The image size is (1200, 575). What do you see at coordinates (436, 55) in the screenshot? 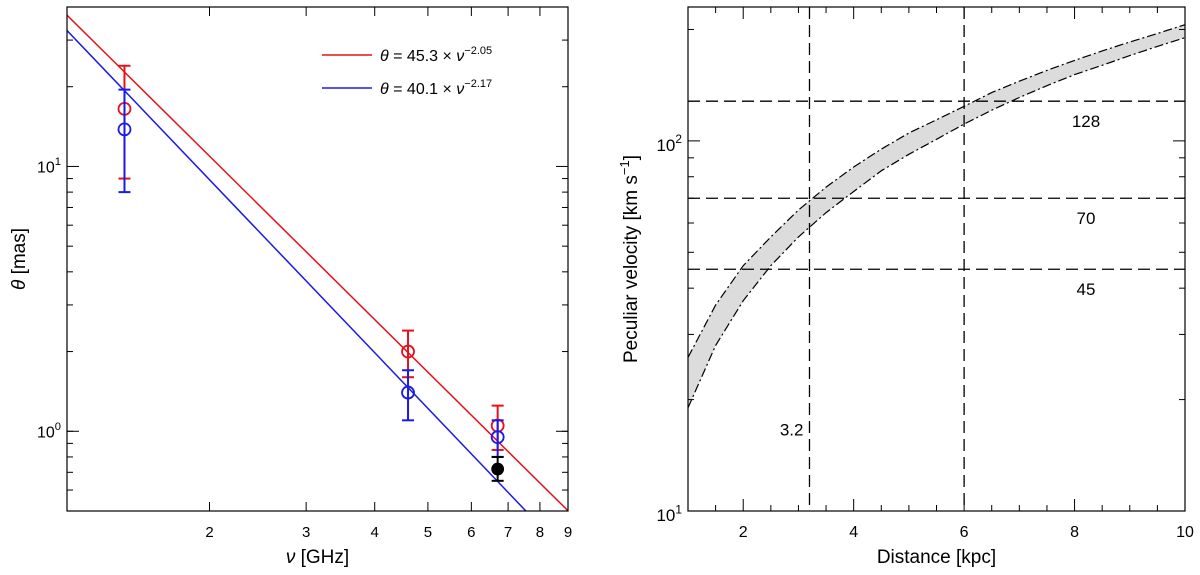
I see `legend-label: θ = 45.3 × ν−2.05` at bounding box center [436, 55].